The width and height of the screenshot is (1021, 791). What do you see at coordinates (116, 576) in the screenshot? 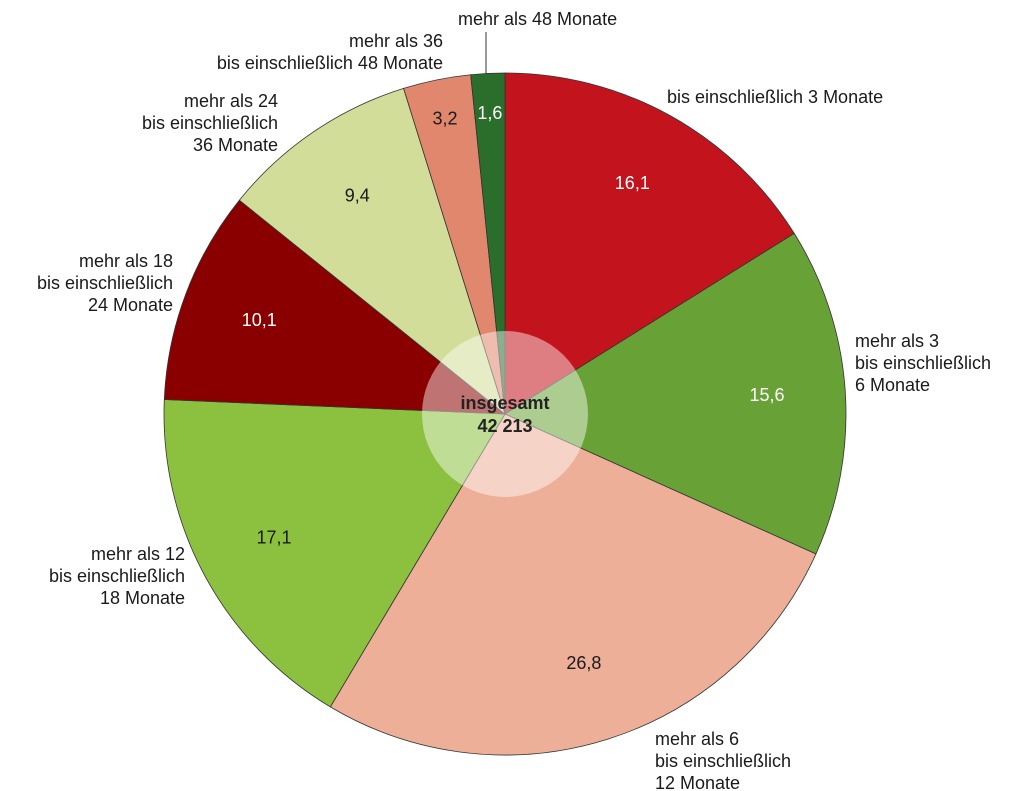
I see `category-label: mehr als 12 bis einschließlich 18 Monate` at bounding box center [116, 576].